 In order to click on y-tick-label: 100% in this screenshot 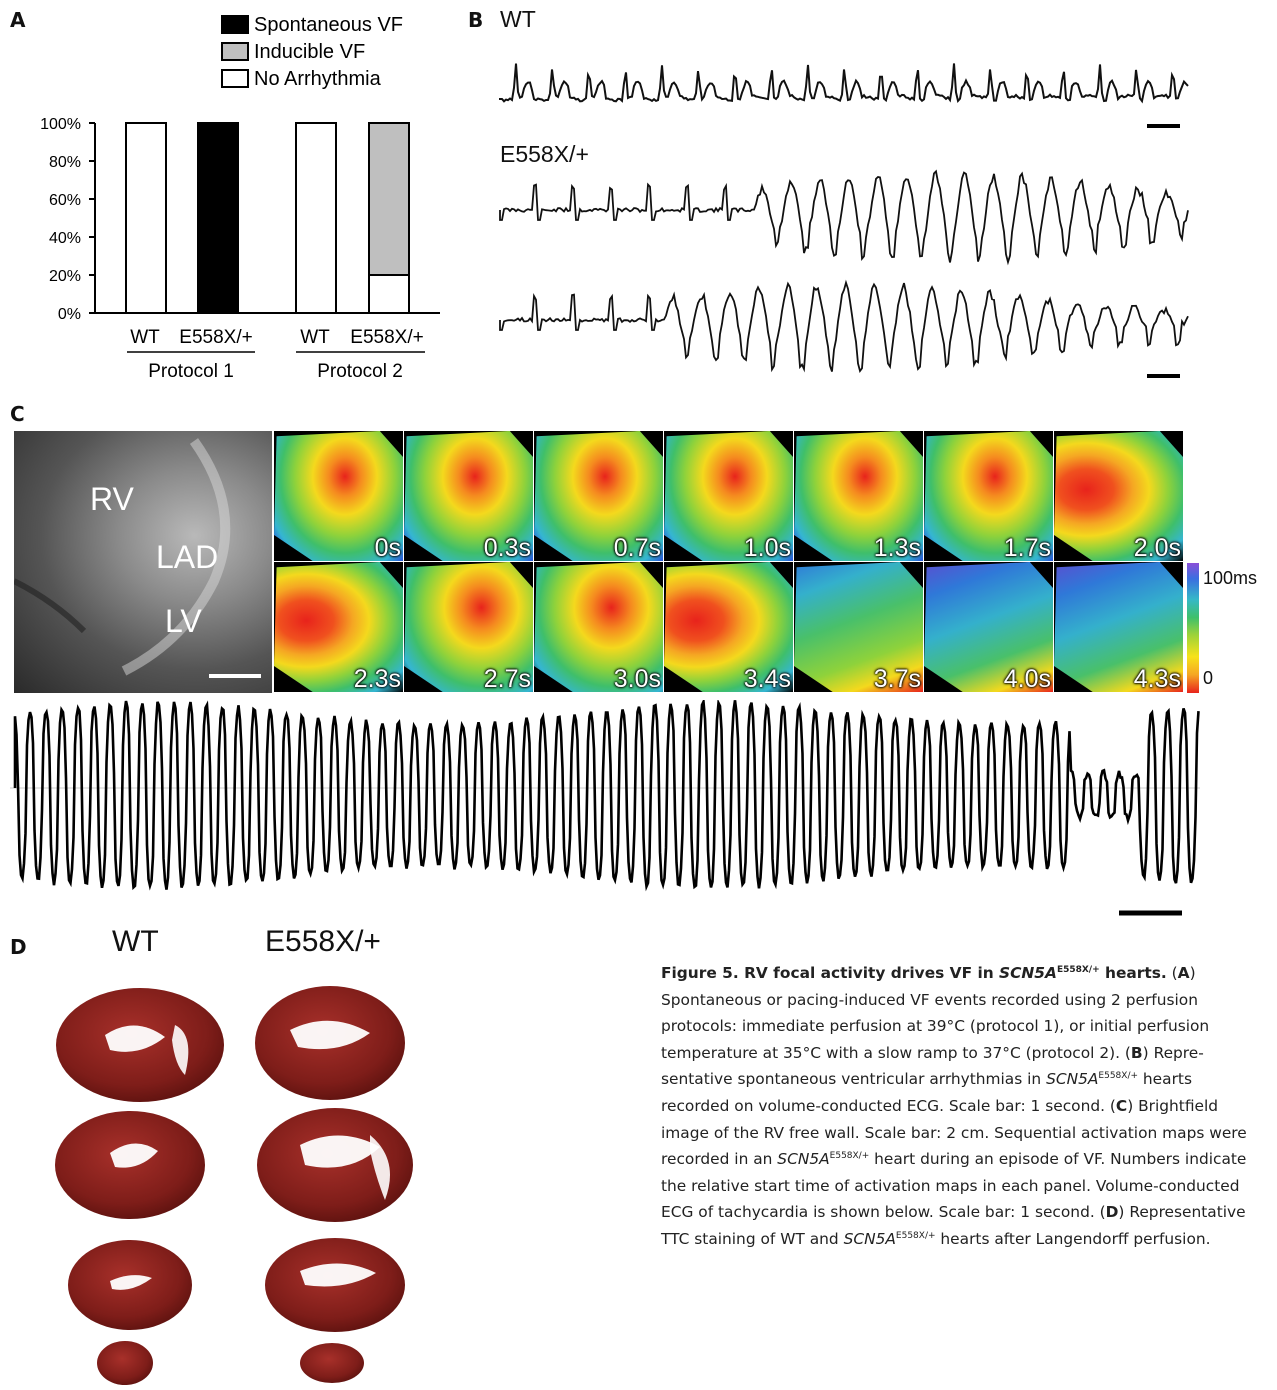, I will do `click(60, 124)`.